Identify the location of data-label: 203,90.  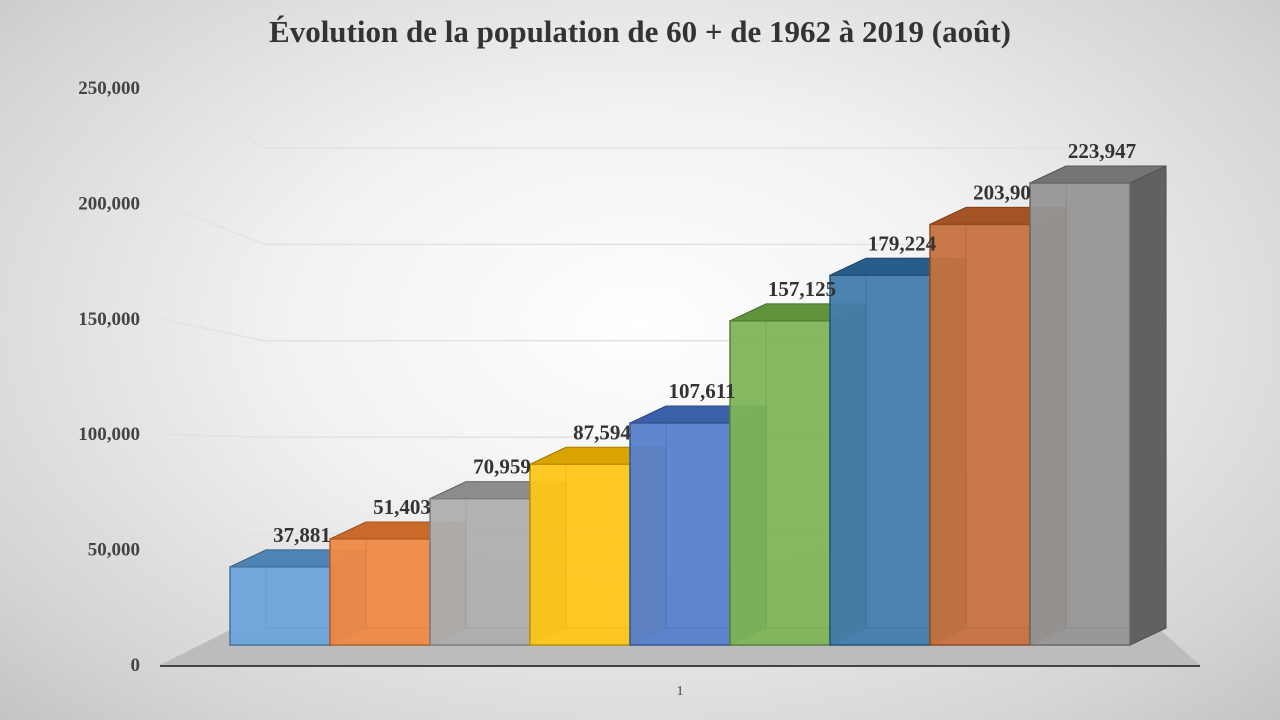
(1002, 192).